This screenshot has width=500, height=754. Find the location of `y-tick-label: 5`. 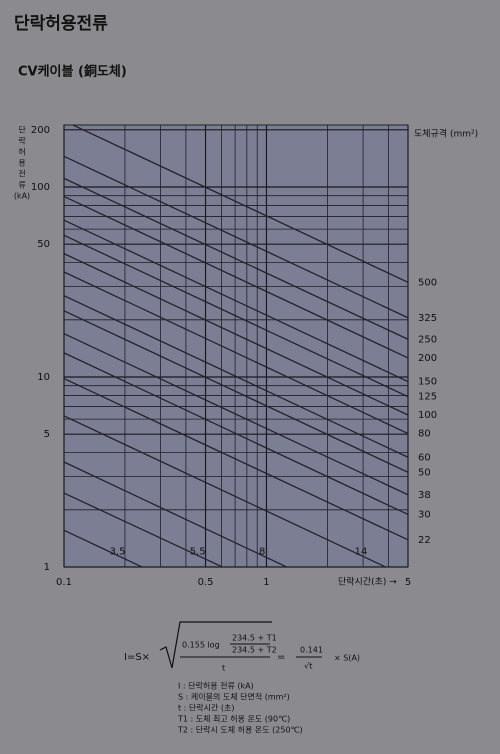

y-tick-label: 5 is located at coordinates (47, 434).